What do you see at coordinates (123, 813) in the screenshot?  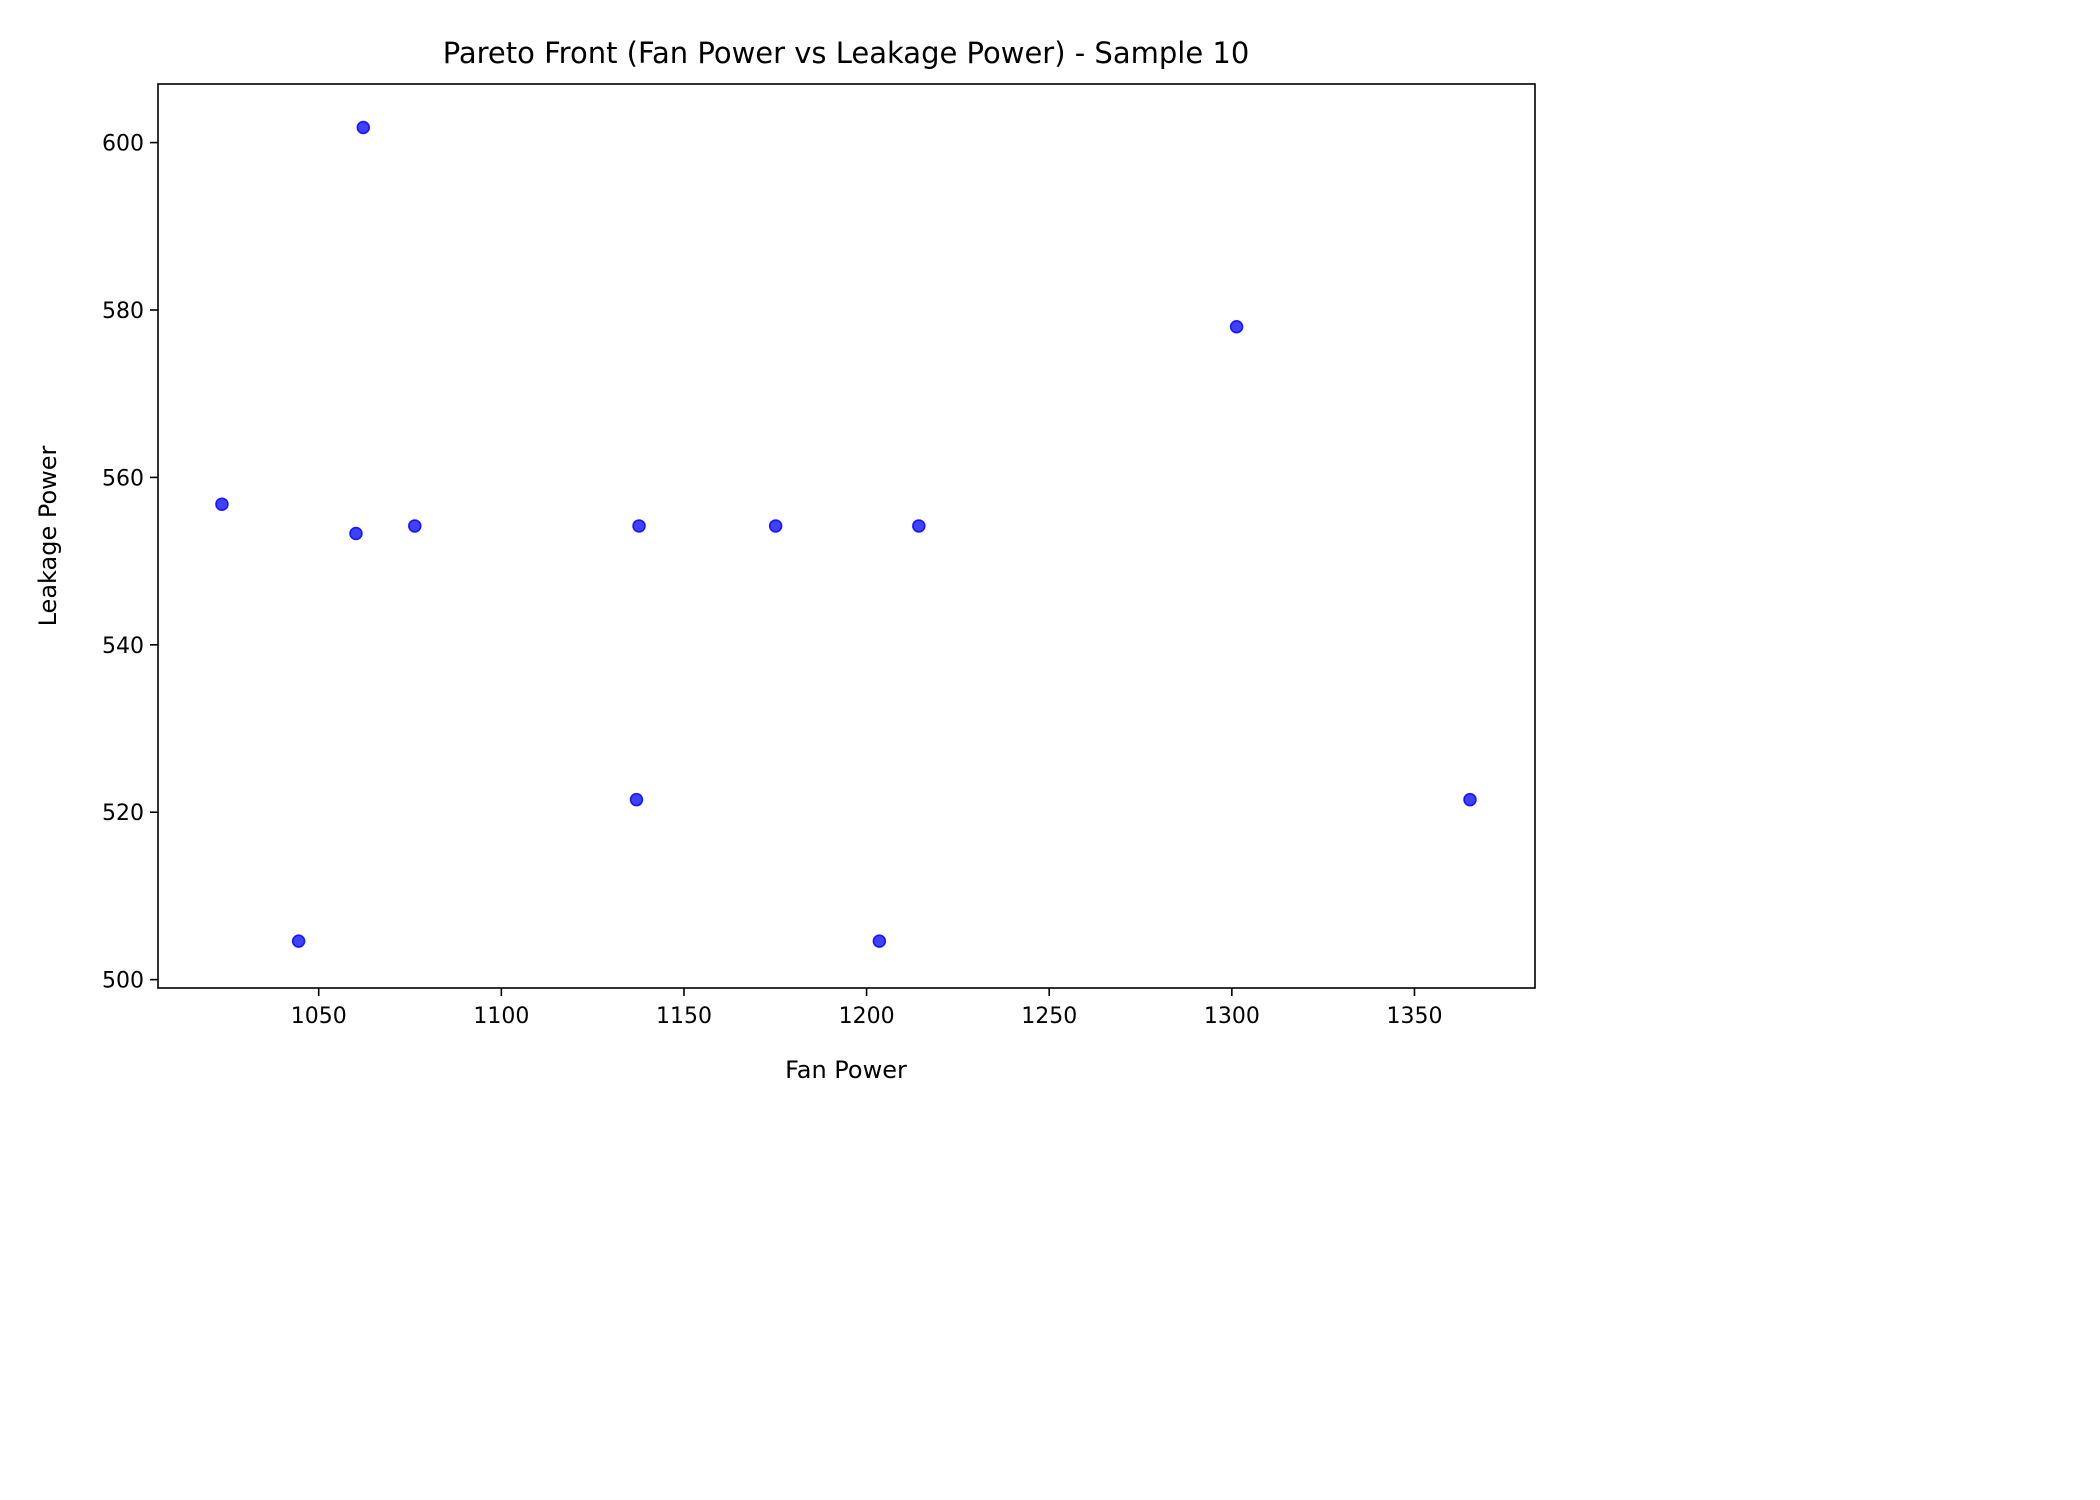 I see `y-tick-label: 520` at bounding box center [123, 813].